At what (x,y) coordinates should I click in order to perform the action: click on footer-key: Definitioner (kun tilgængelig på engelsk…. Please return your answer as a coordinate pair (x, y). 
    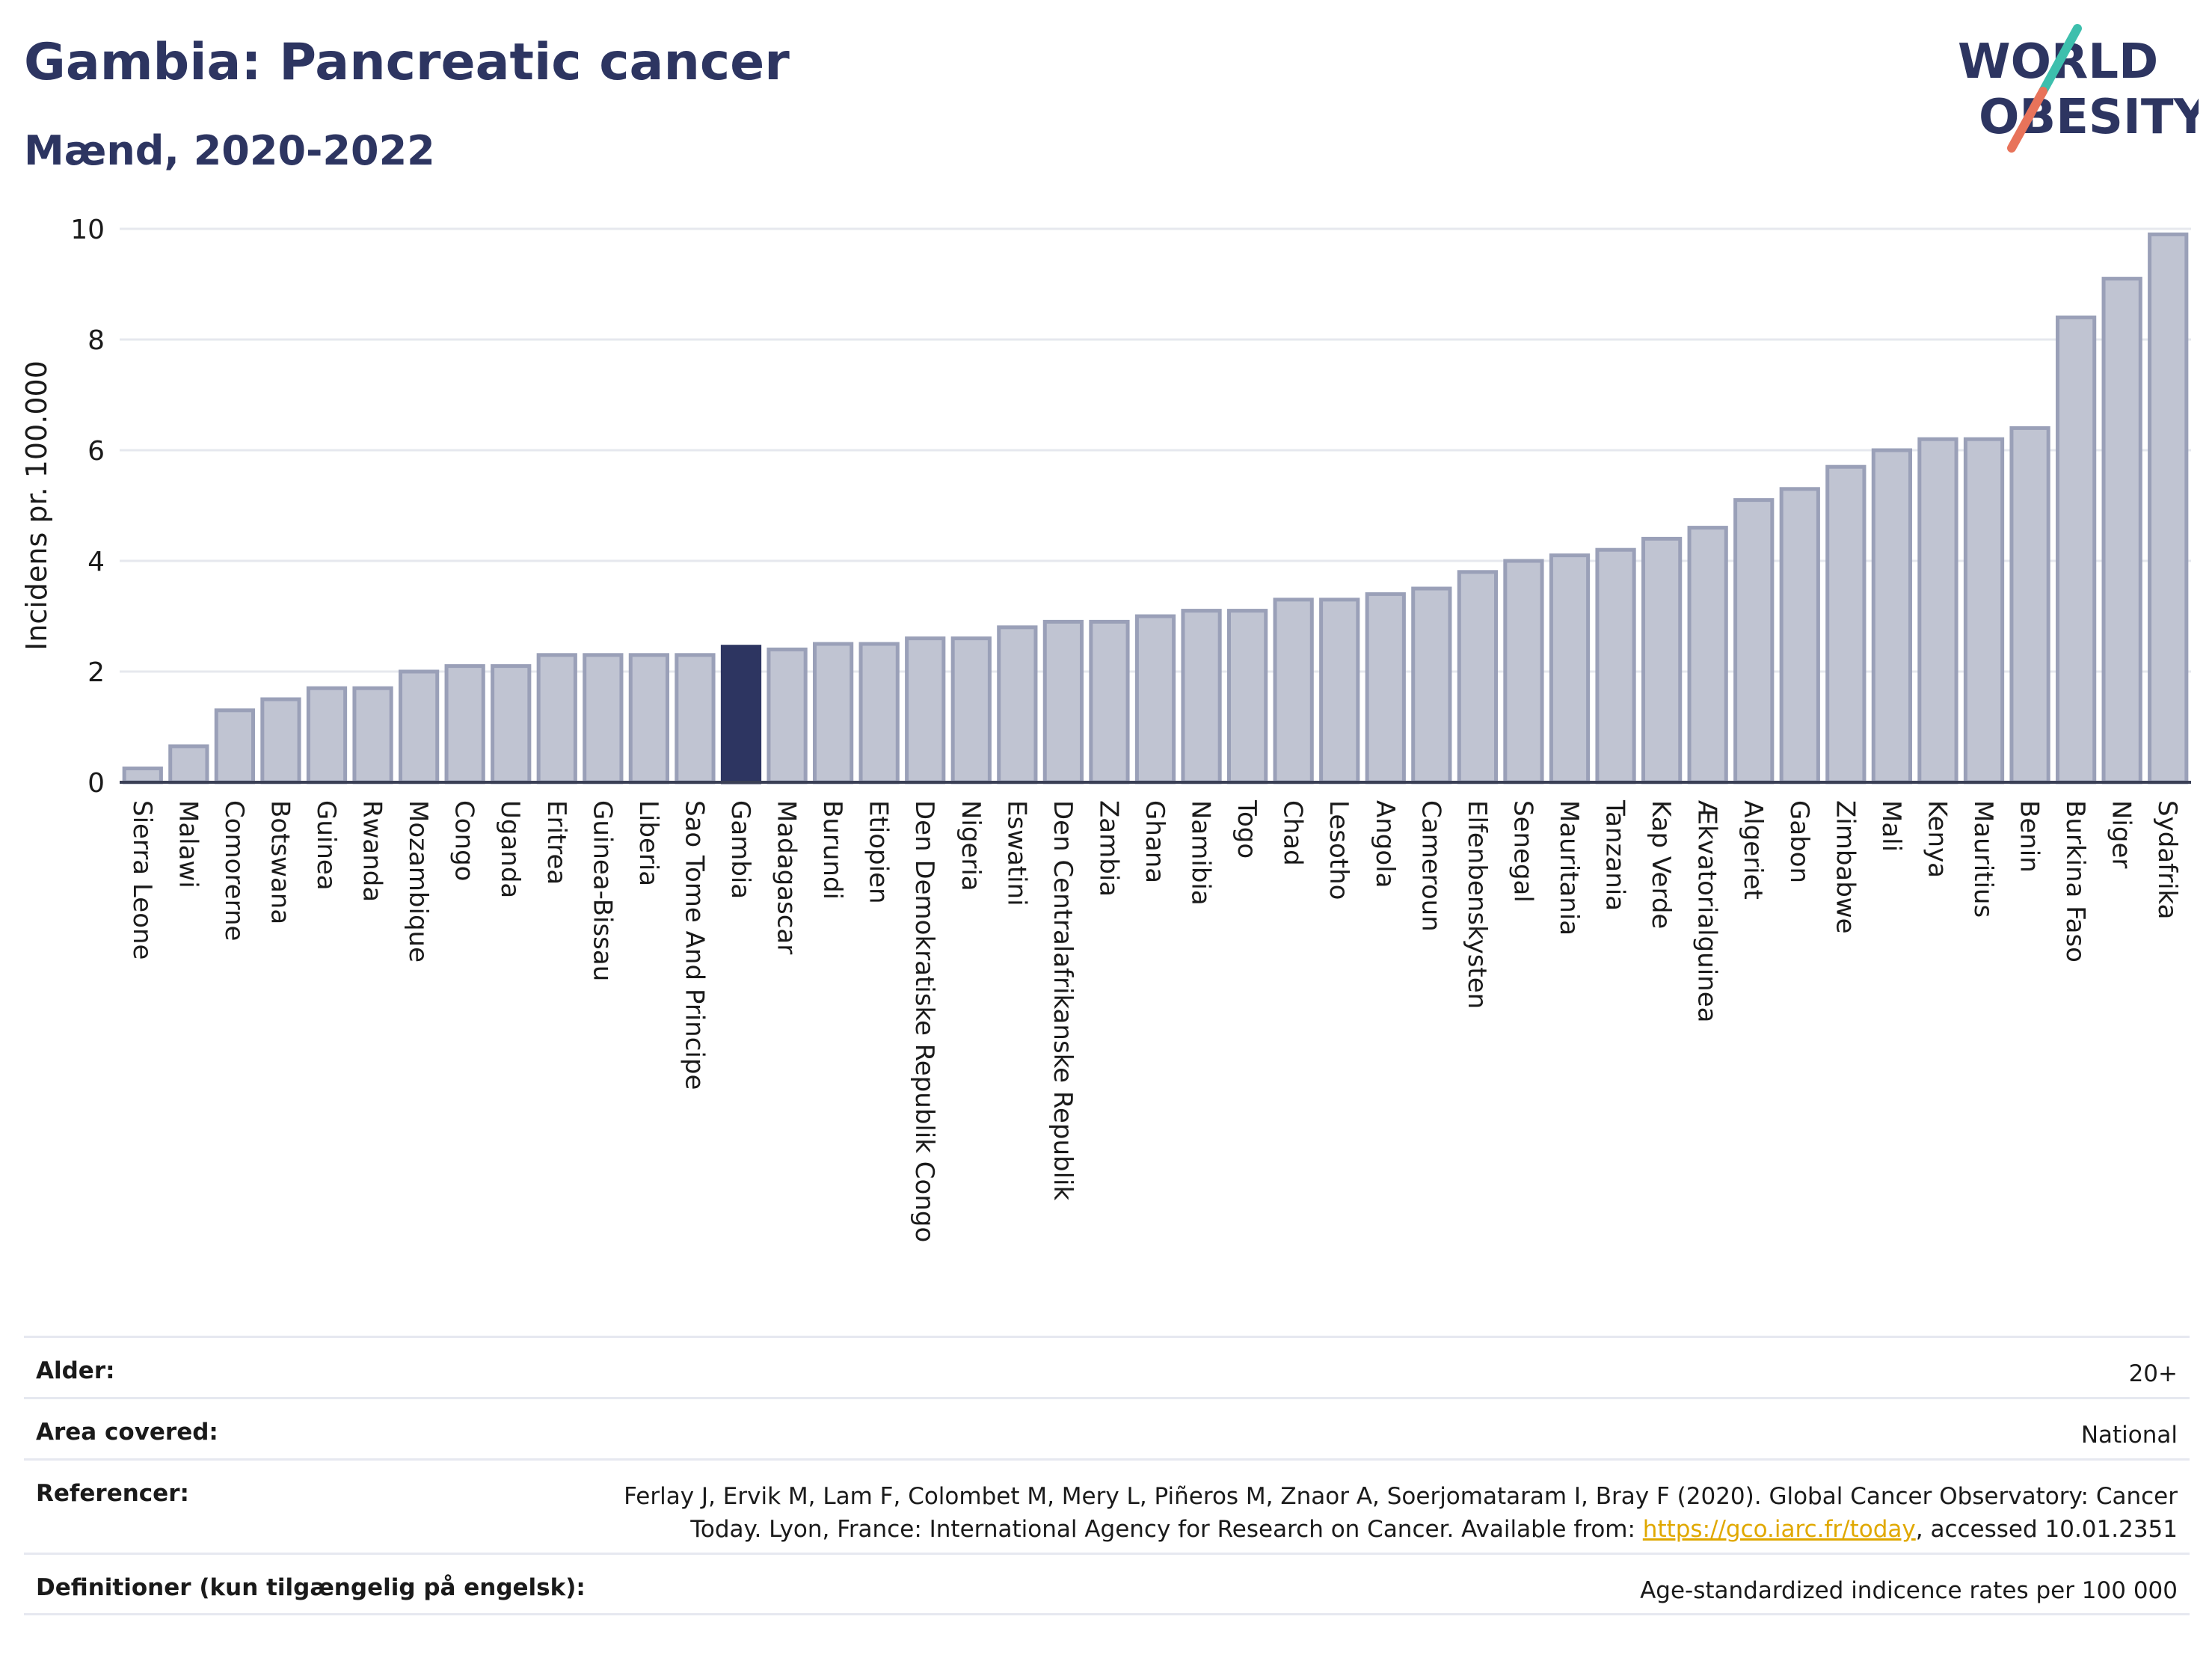
    Looking at the image, I should click on (311, 1587).